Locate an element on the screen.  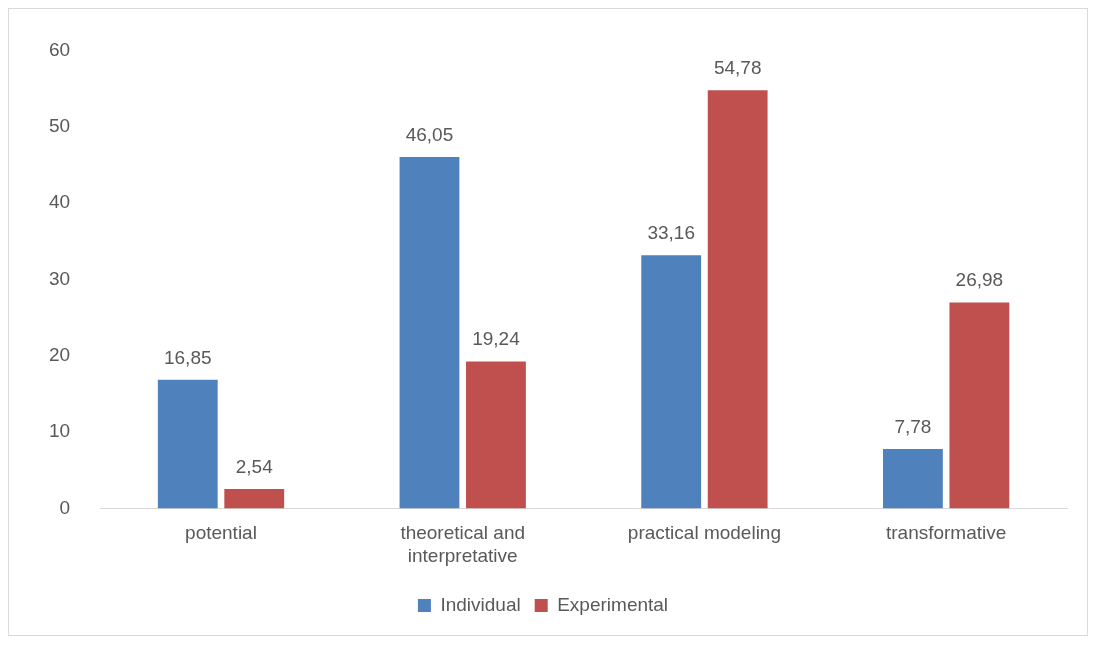
data-label: 7,78 is located at coordinates (913, 426).